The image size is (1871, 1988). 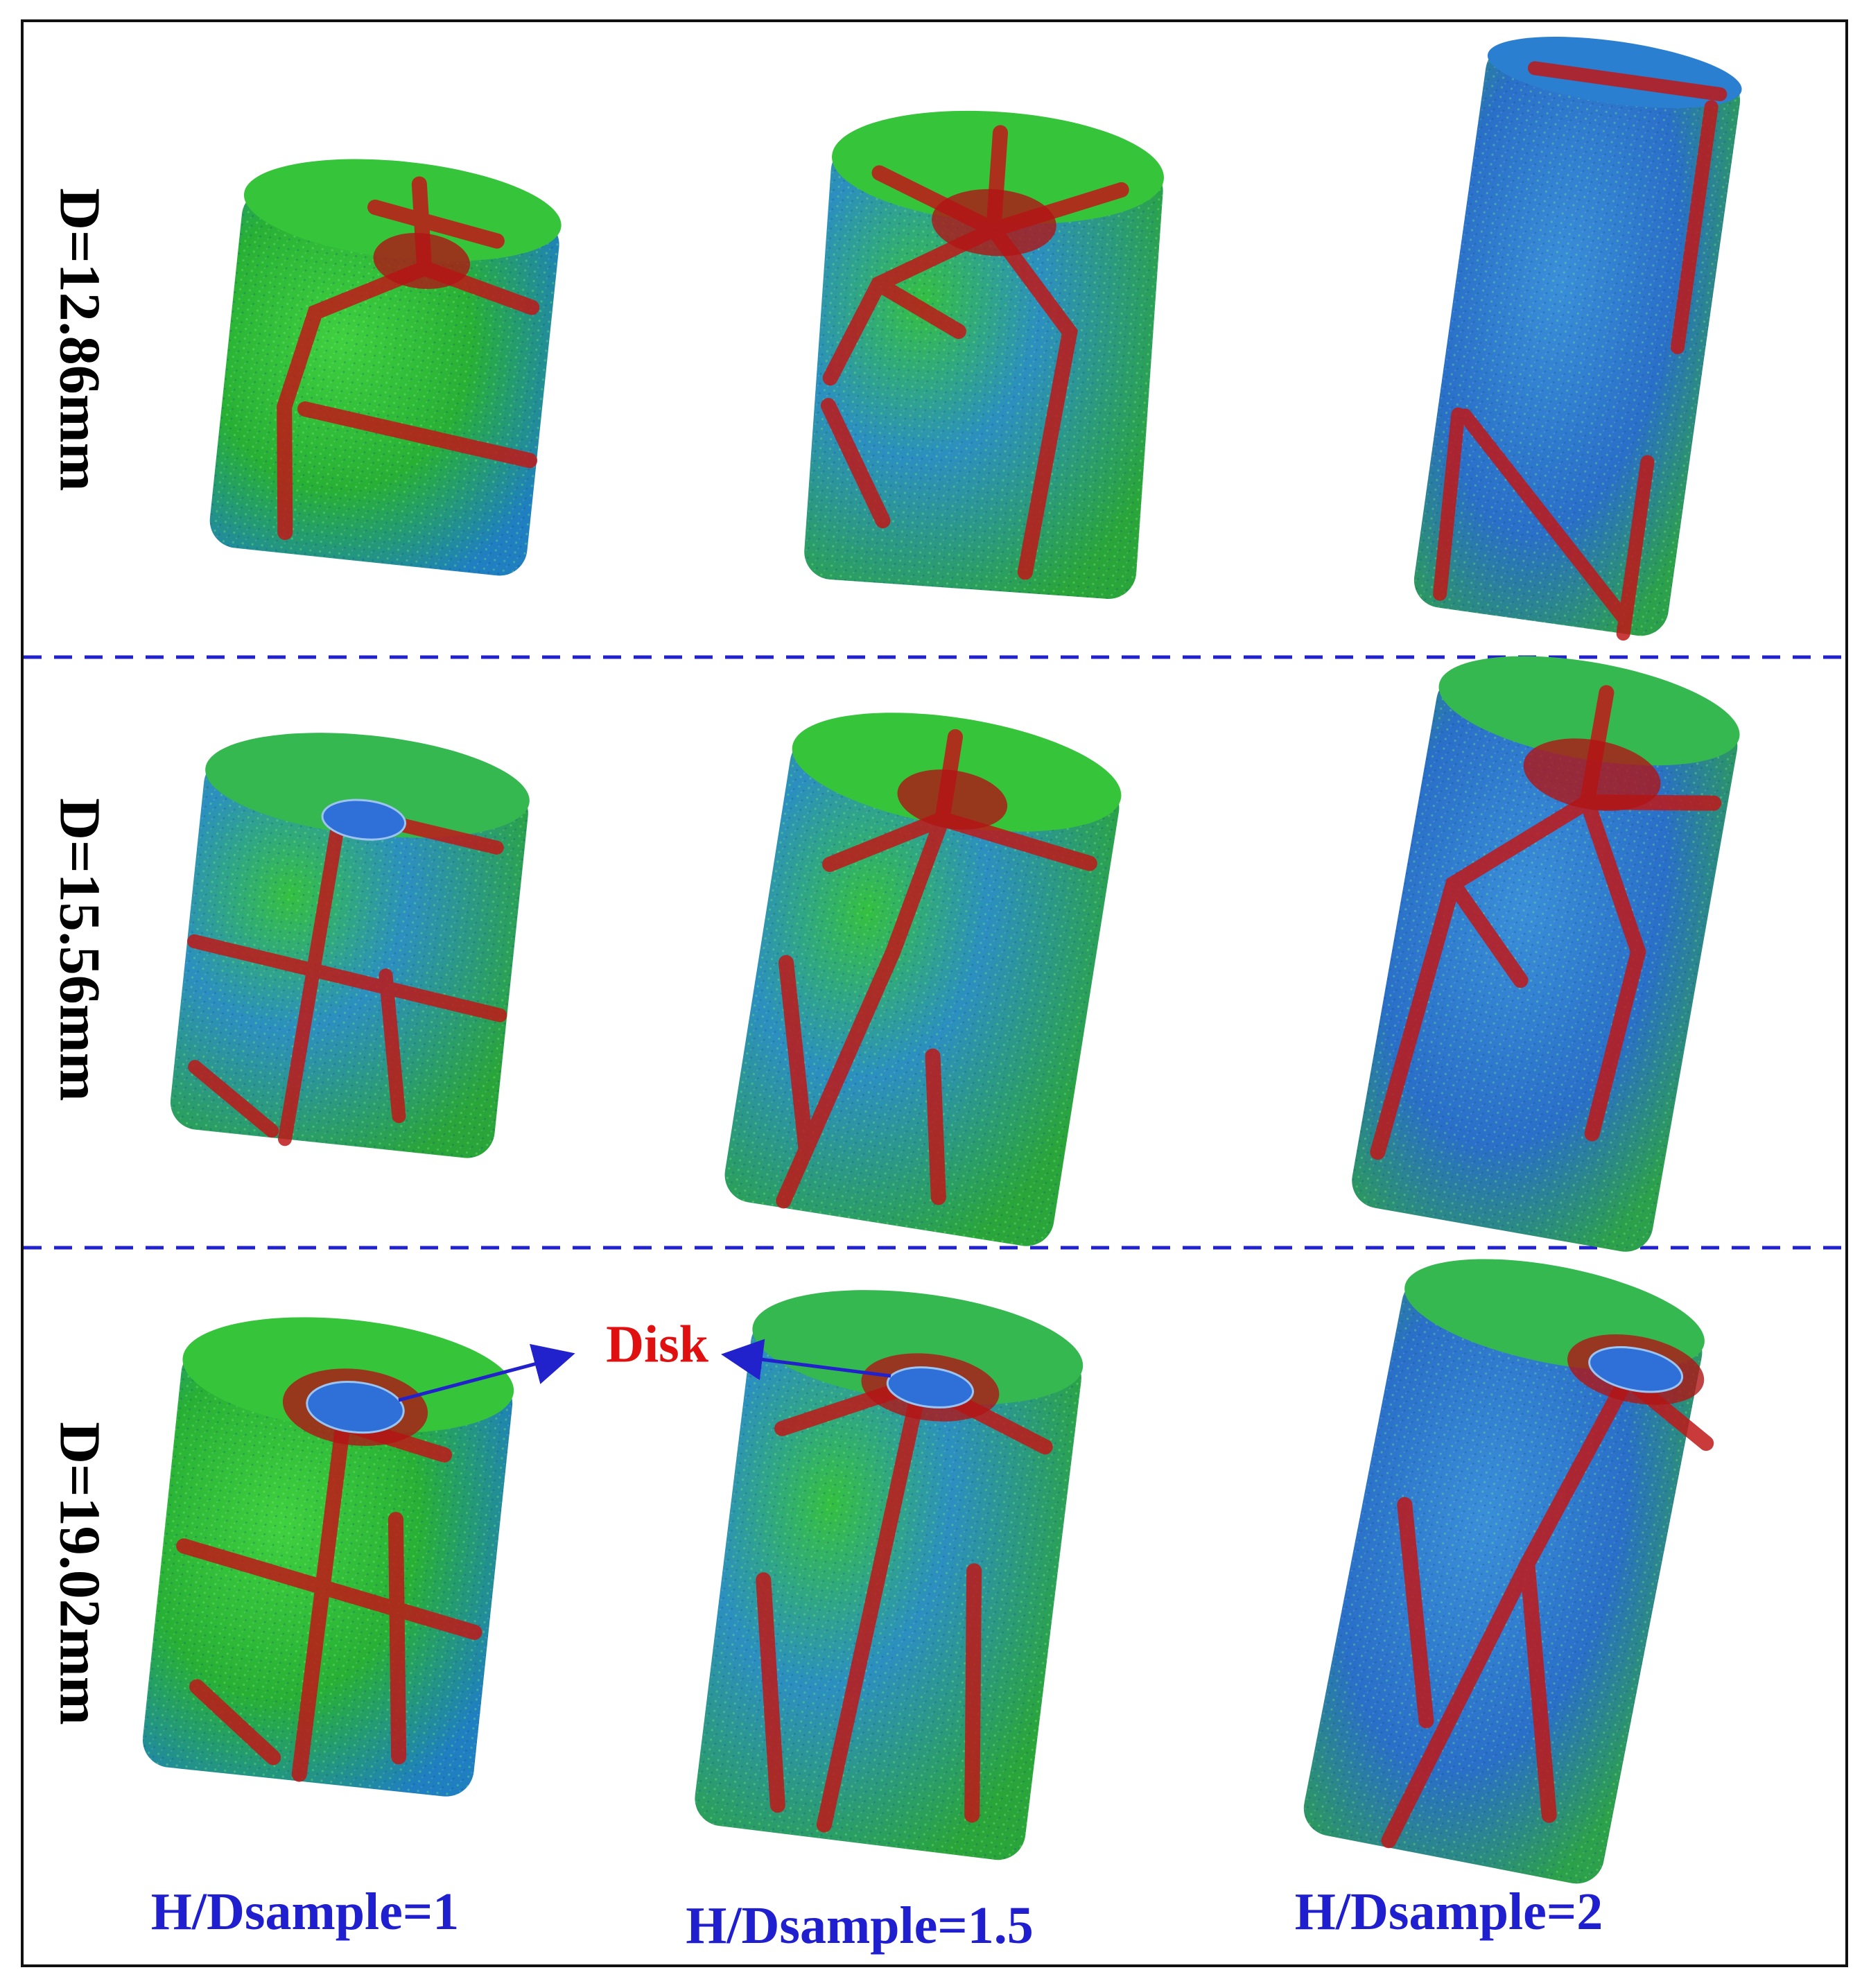 What do you see at coordinates (1508, 1571) in the screenshot?
I see `specimen-r3-c3` at bounding box center [1508, 1571].